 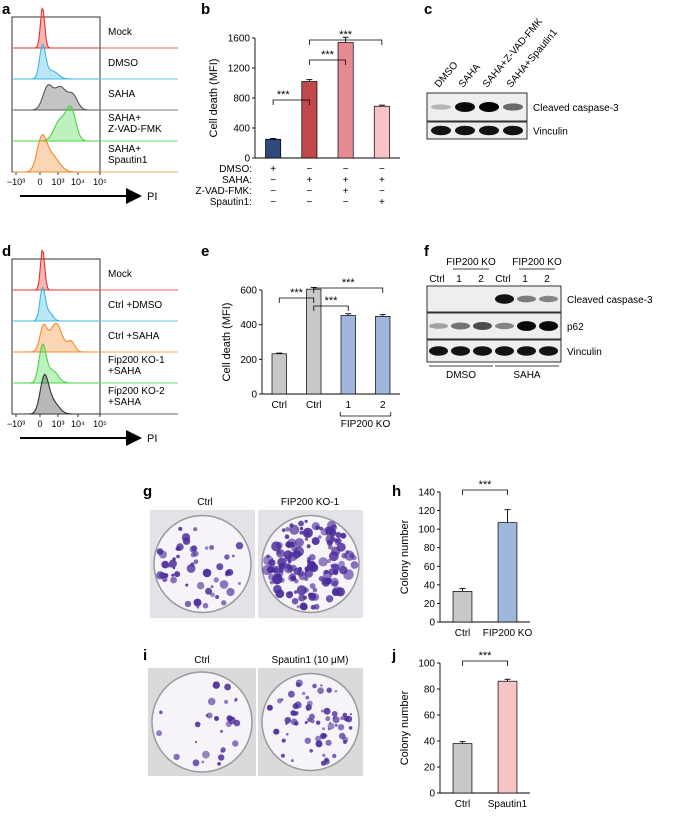 I want to click on panel-label-f: f, so click(x=427, y=251).